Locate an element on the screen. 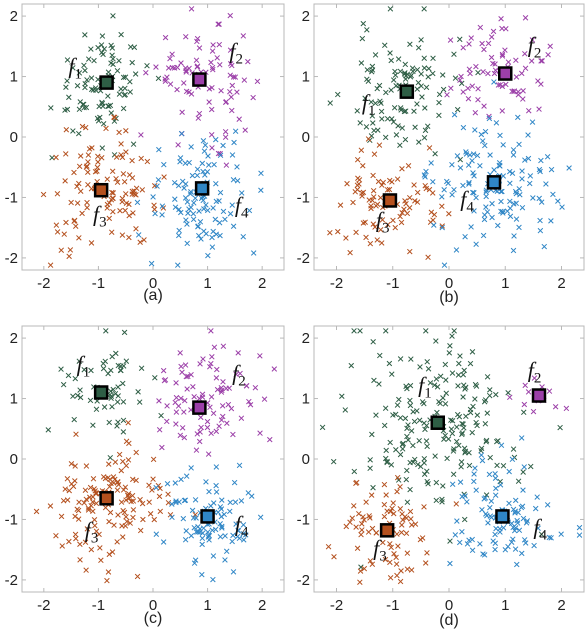  y-tick-label: 1 is located at coordinates (306, 77).